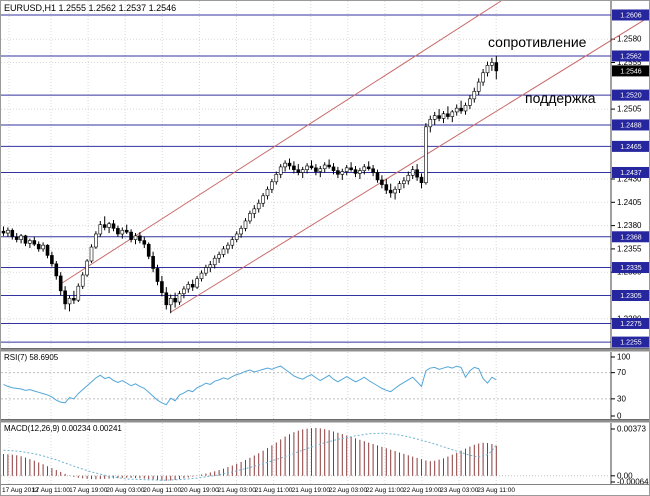 The image size is (650, 496). What do you see at coordinates (629, 39) in the screenshot?
I see `price-tick-label: 1.2580` at bounding box center [629, 39].